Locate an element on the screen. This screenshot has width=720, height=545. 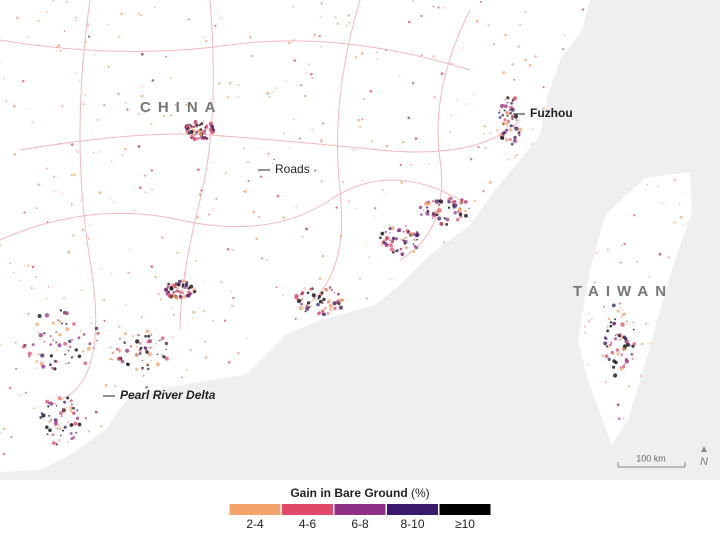
north-label: N is located at coordinates (704, 462).